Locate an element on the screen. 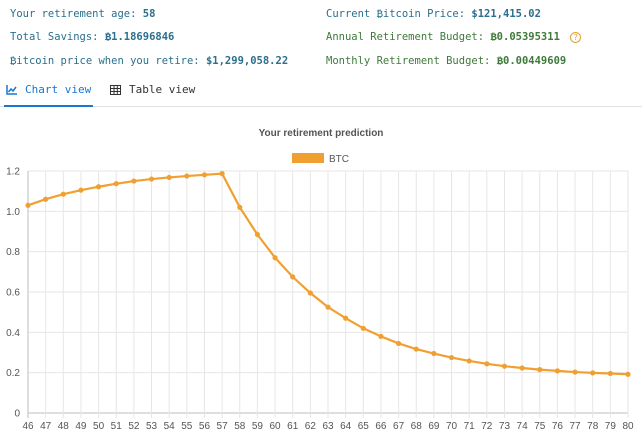 The height and width of the screenshot is (445, 642). x-tick-label: 73 is located at coordinates (505, 426).